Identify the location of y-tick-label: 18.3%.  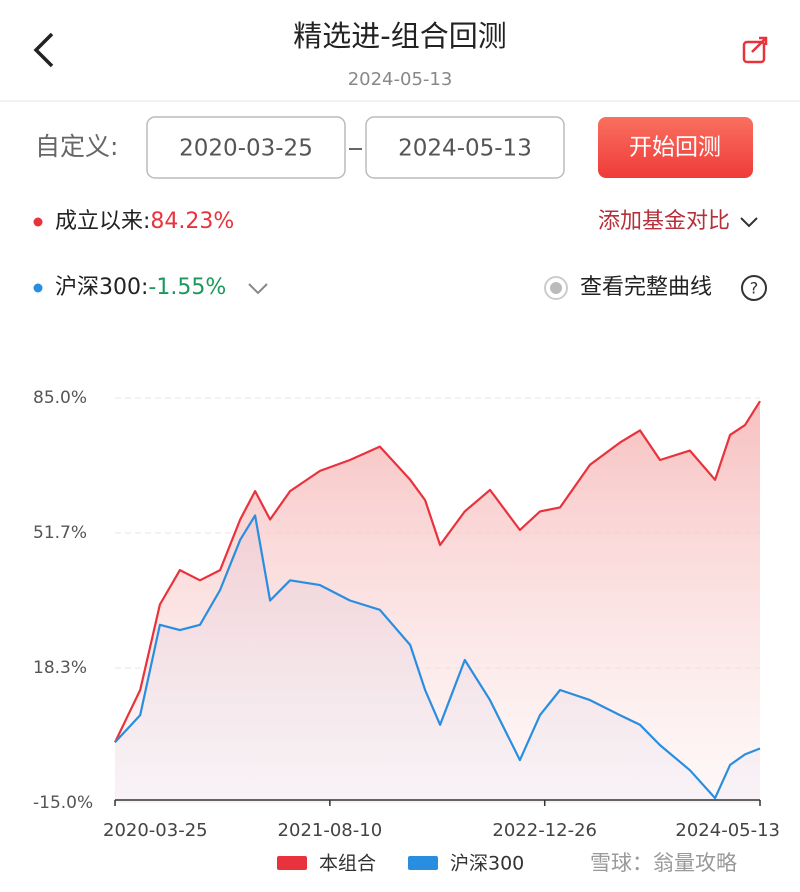
(60, 668).